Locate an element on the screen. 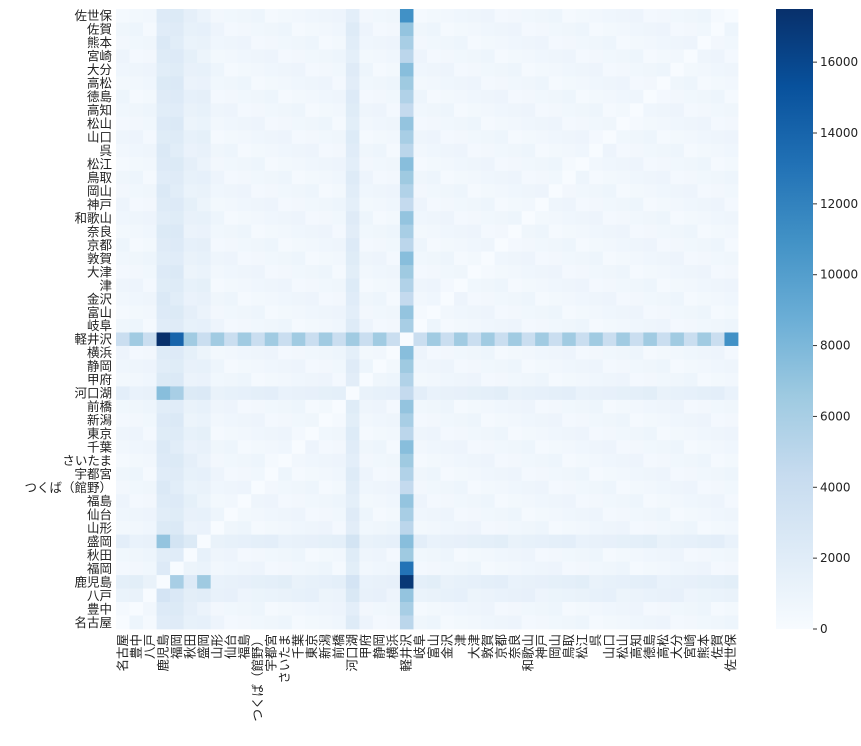 The height and width of the screenshot is (746, 861). row-tick-label: つくば（館野） is located at coordinates (68, 487).